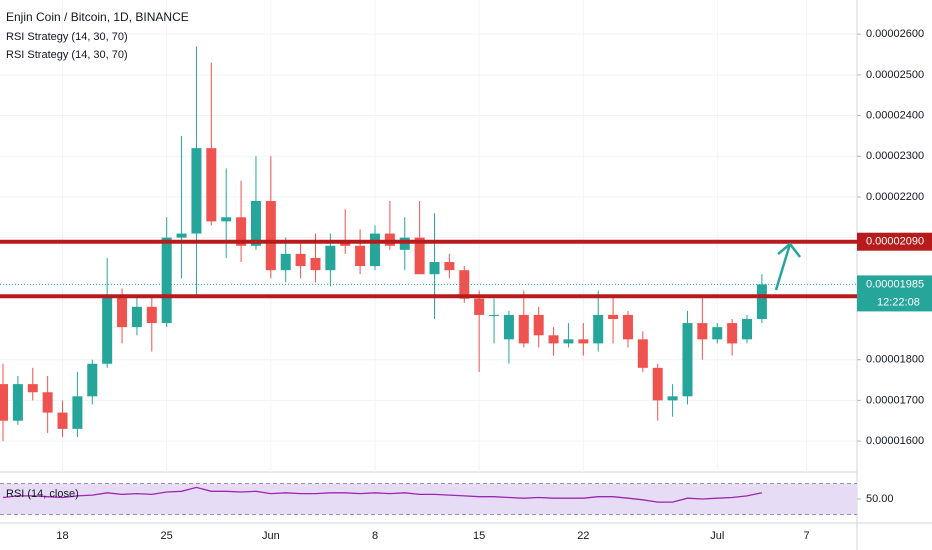  What do you see at coordinates (97, 17) in the screenshot?
I see `chart-title: Enjin Coin / Bitcoin, 1D, BINANCE` at bounding box center [97, 17].